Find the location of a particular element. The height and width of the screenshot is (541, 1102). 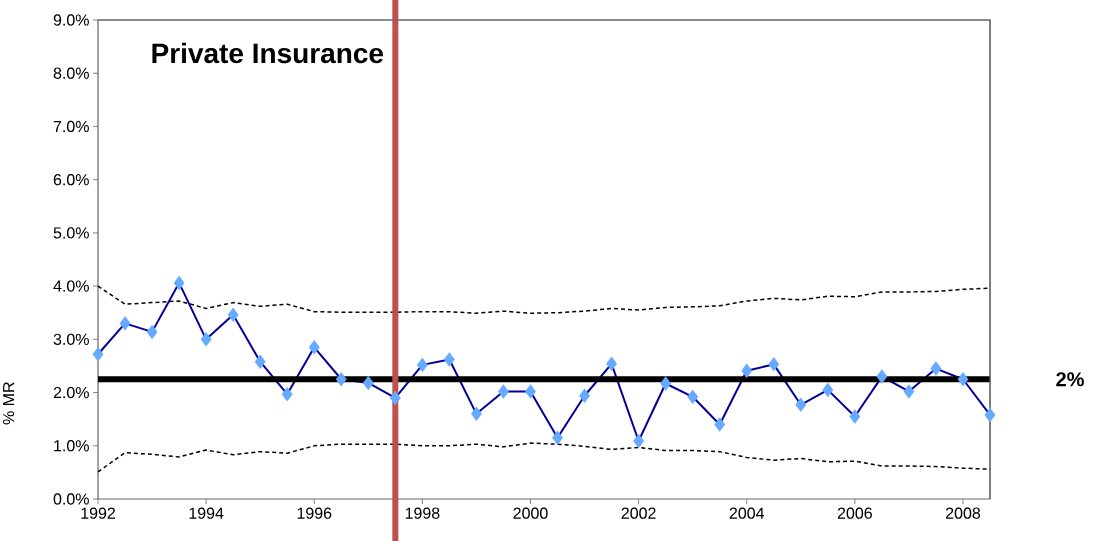

x-tick-label: 2006 is located at coordinates (854, 513).